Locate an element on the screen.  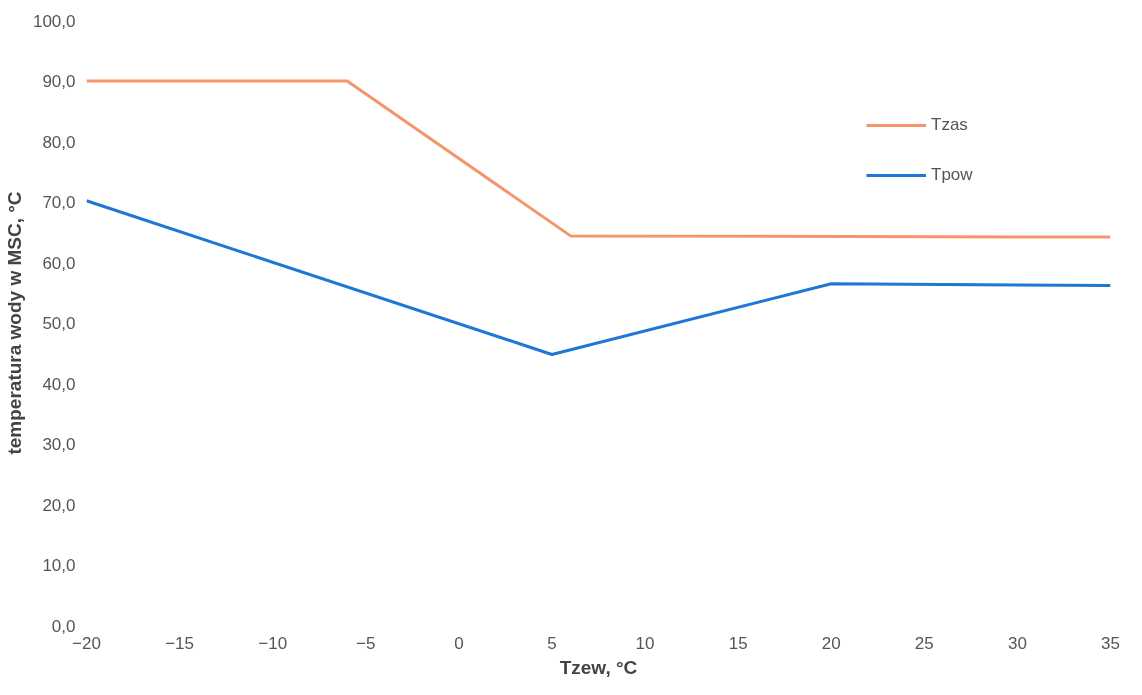
y-tick-label: 10,0 is located at coordinates (59, 565).